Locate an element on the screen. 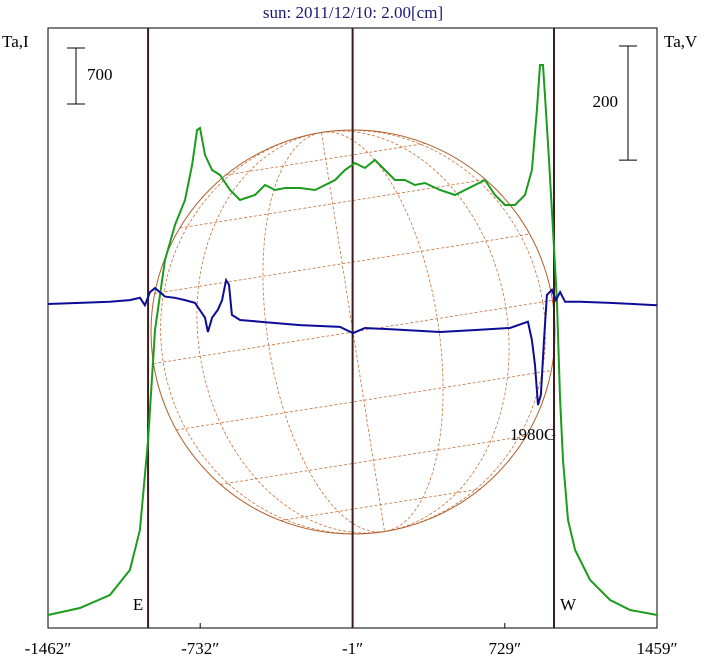 The image size is (708, 662). x-tick-label: -1″ is located at coordinates (352, 648).